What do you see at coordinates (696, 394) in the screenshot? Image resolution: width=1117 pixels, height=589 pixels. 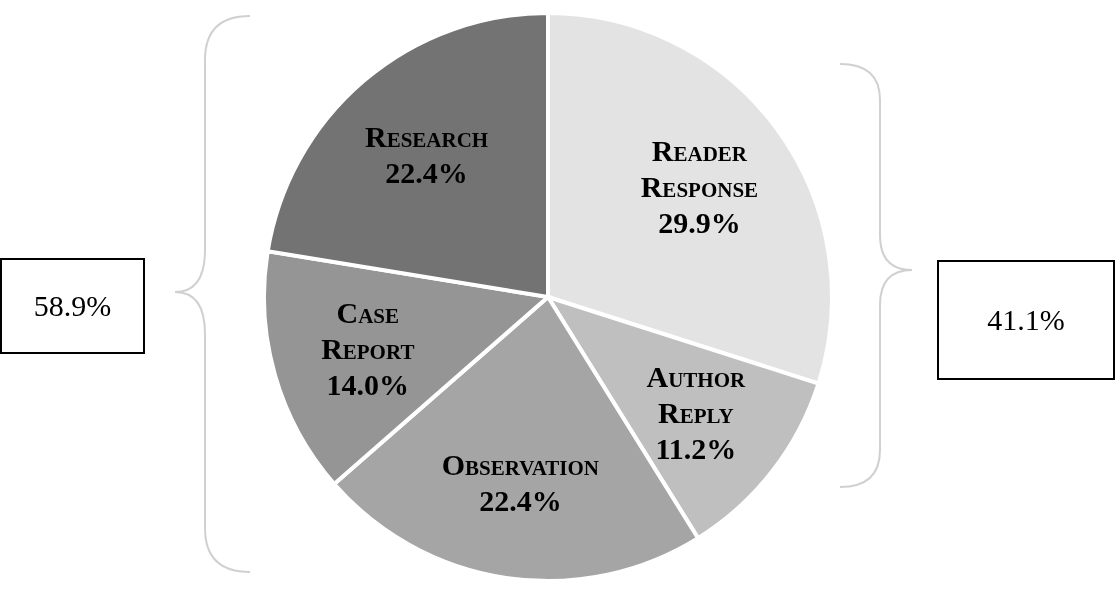 I see `slice-label: Author Reply` at bounding box center [696, 394].